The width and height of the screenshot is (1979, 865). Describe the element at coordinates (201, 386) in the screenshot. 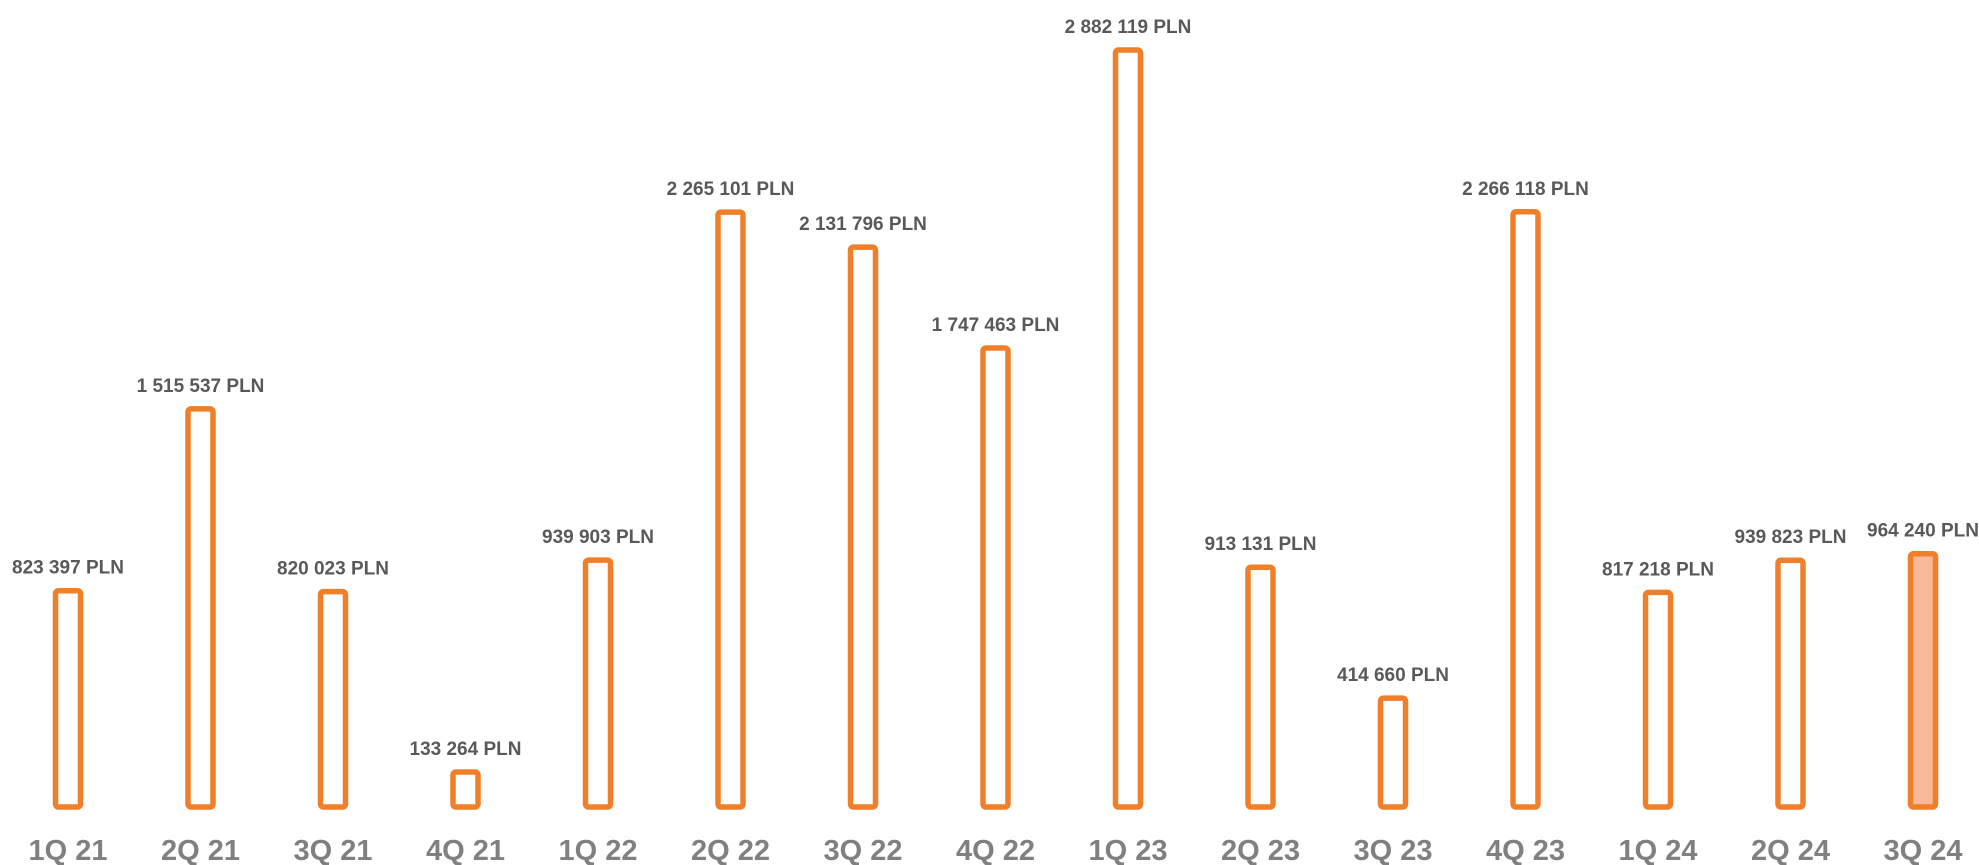

I see `value-label-2q-21: 1 515 537 PLN` at that location.